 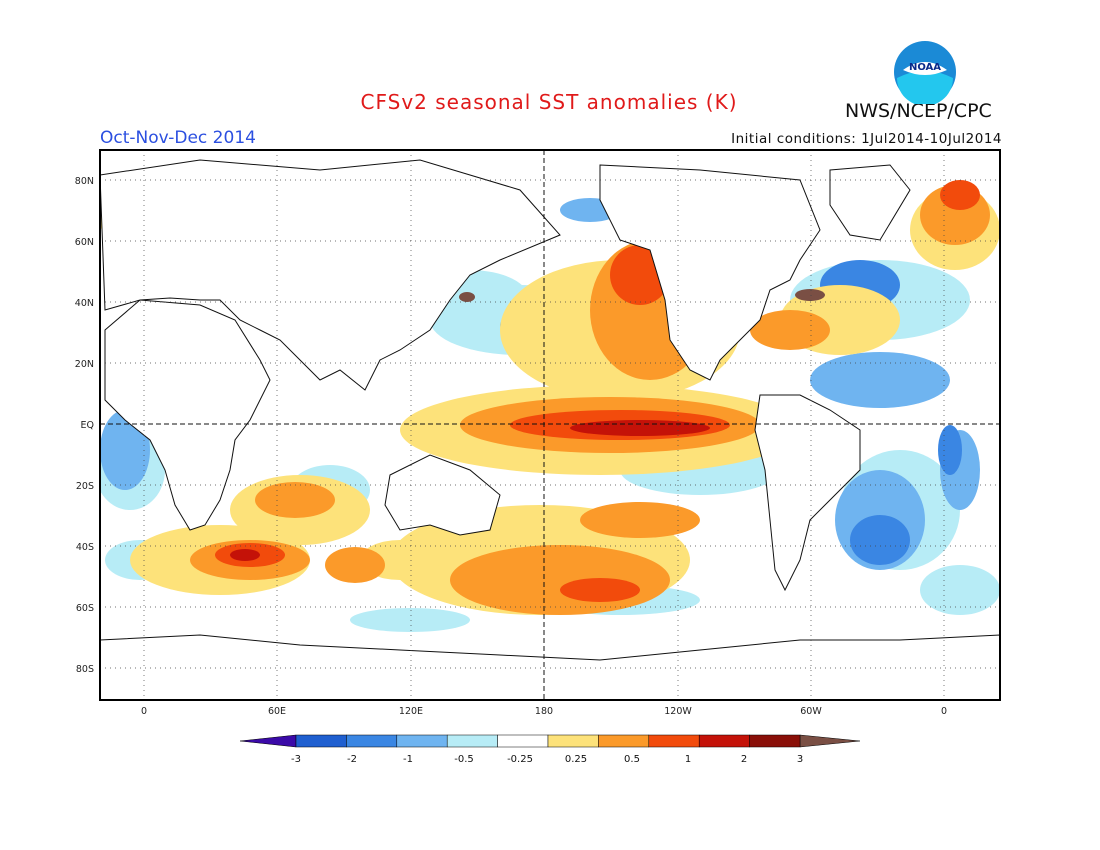 I want to click on lat-axis: 80N 60N 40N 20N EQ 20S 40S 60S 80S, so click(x=84, y=425).